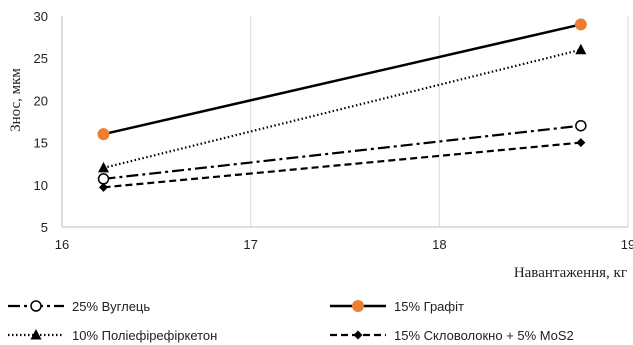  I want to click on legend-item-0: 25% Вуглець, so click(79, 306).